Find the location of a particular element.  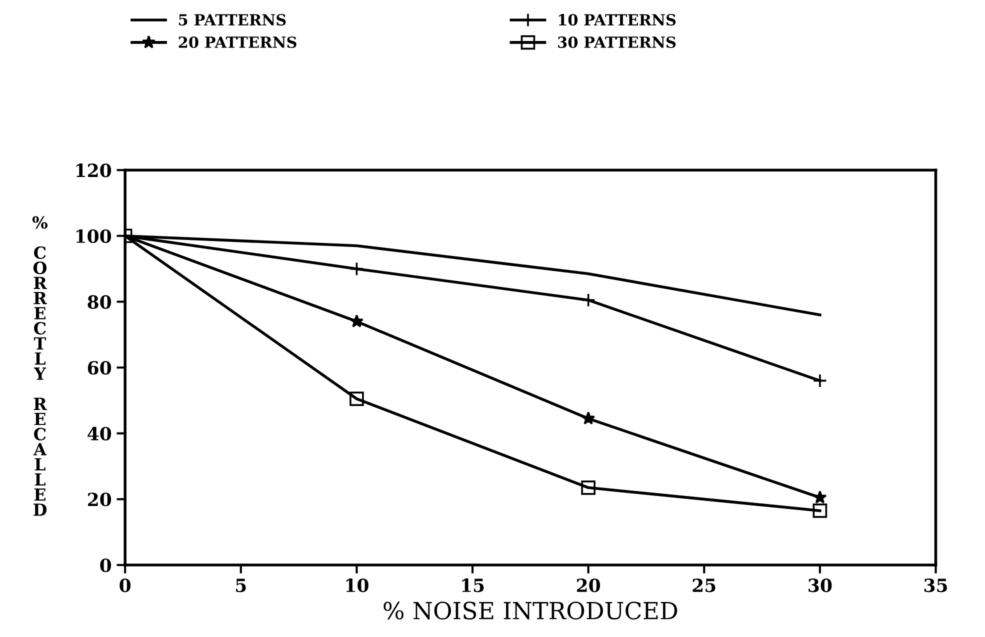

legend-label: 20 PATTERNS is located at coordinates (237, 42).